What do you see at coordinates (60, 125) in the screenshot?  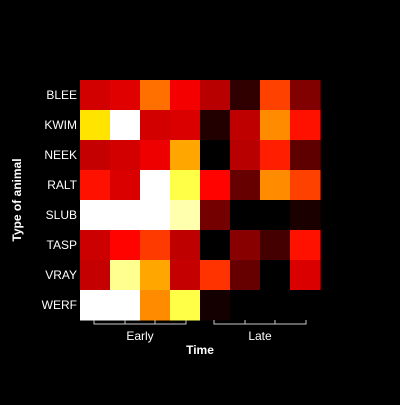 I see `row-label: KWIM` at bounding box center [60, 125].